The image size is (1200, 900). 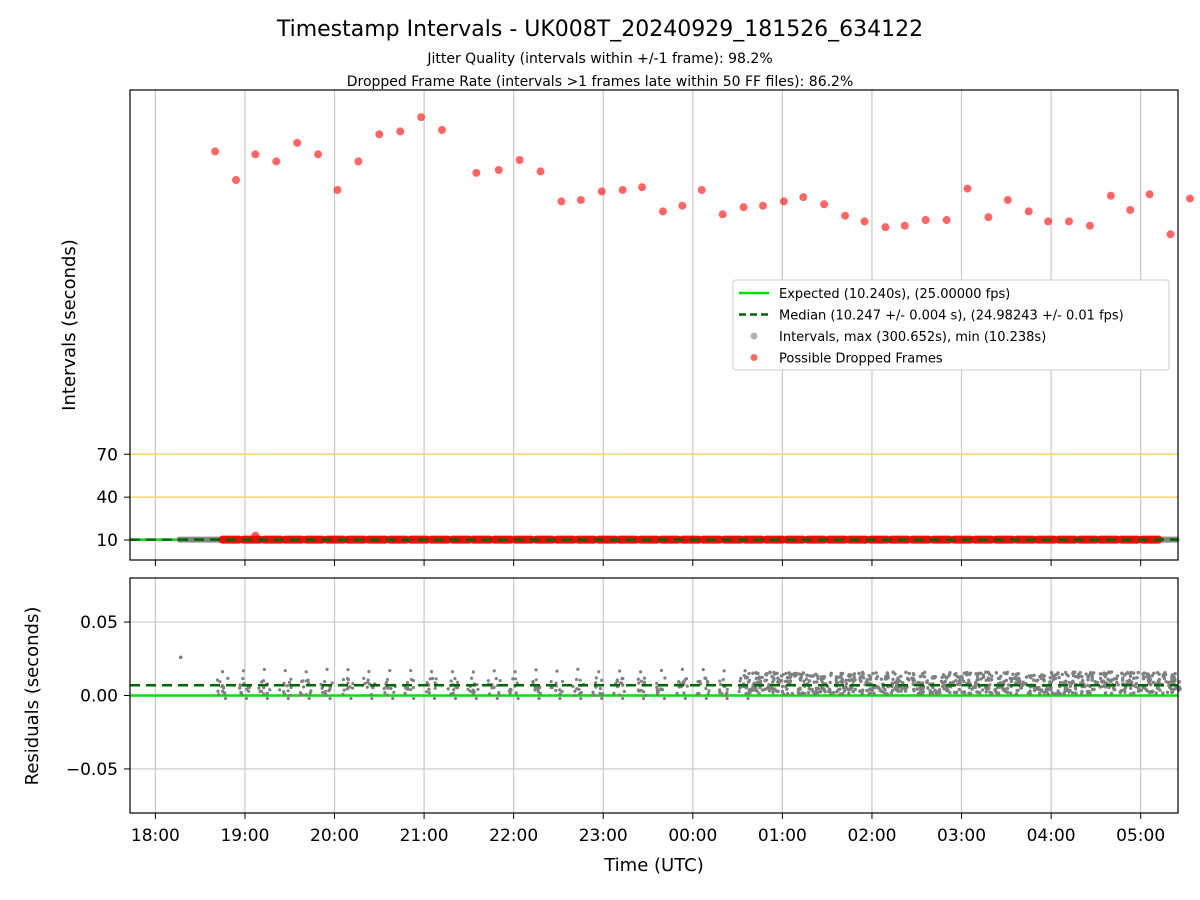 I want to click on legend-dot-swatch, so click(x=754, y=336).